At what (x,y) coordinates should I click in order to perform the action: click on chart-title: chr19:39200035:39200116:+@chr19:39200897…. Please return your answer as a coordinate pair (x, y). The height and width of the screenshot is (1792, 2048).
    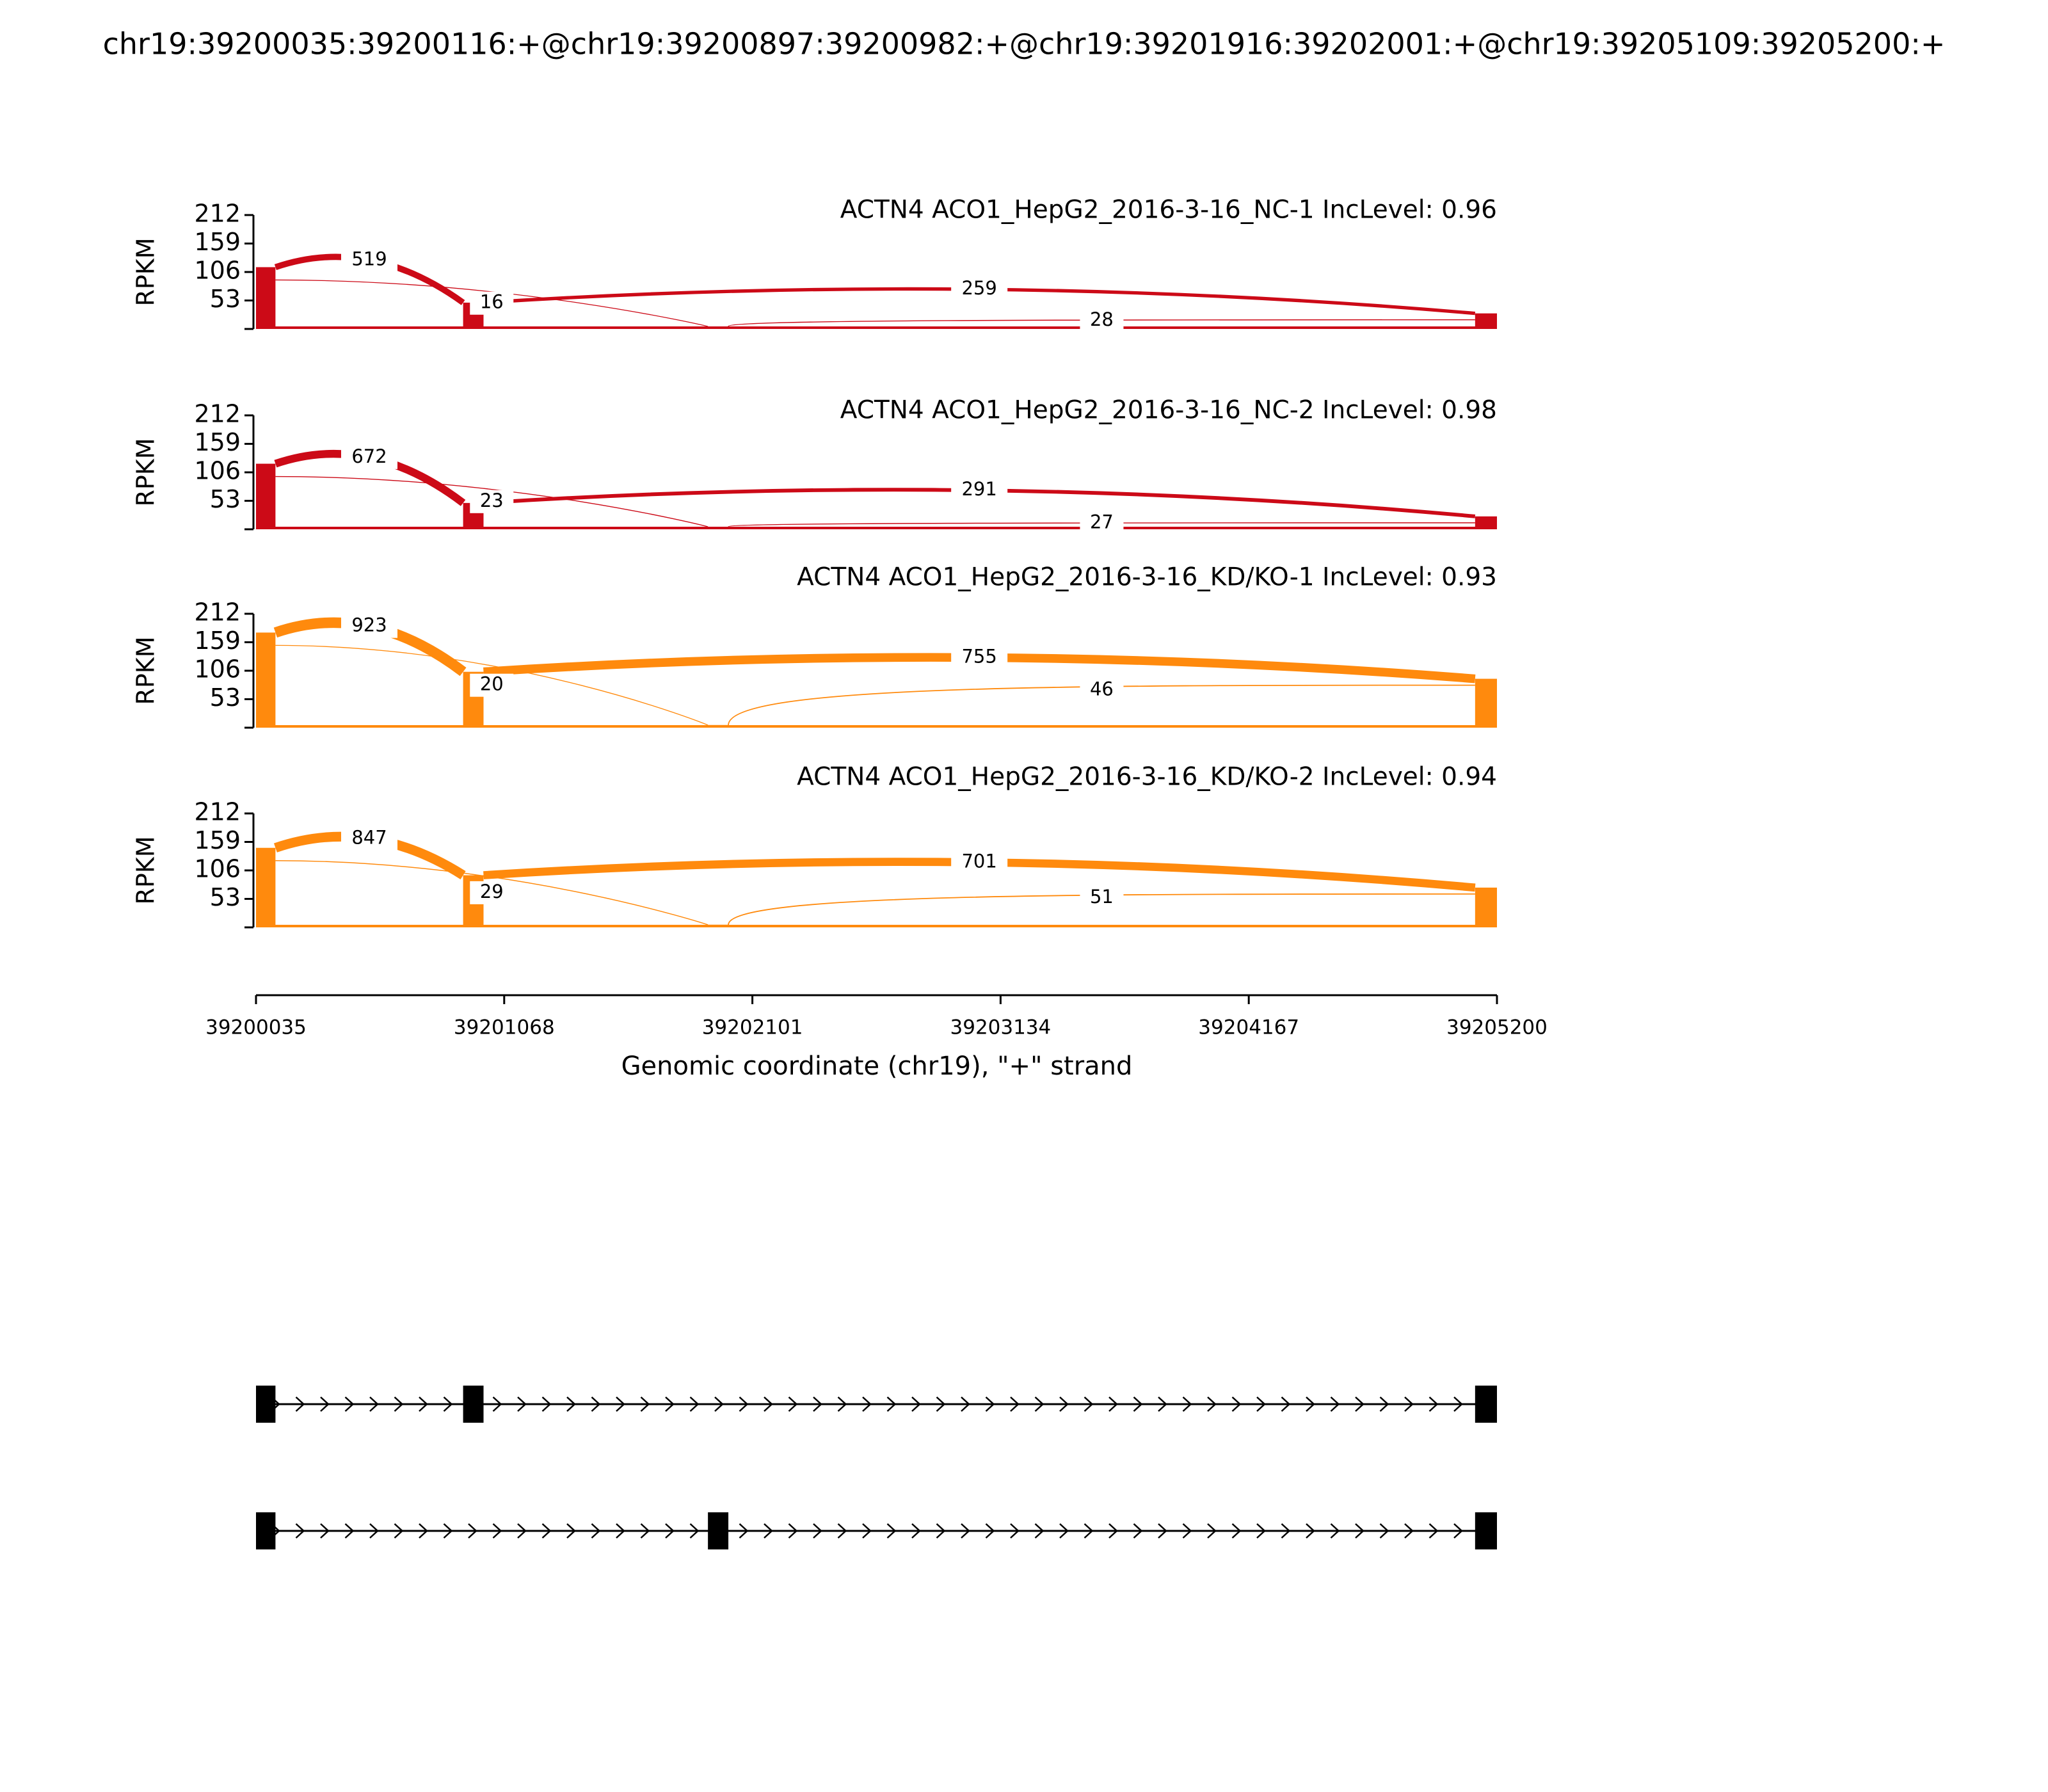
    Looking at the image, I should click on (1024, 44).